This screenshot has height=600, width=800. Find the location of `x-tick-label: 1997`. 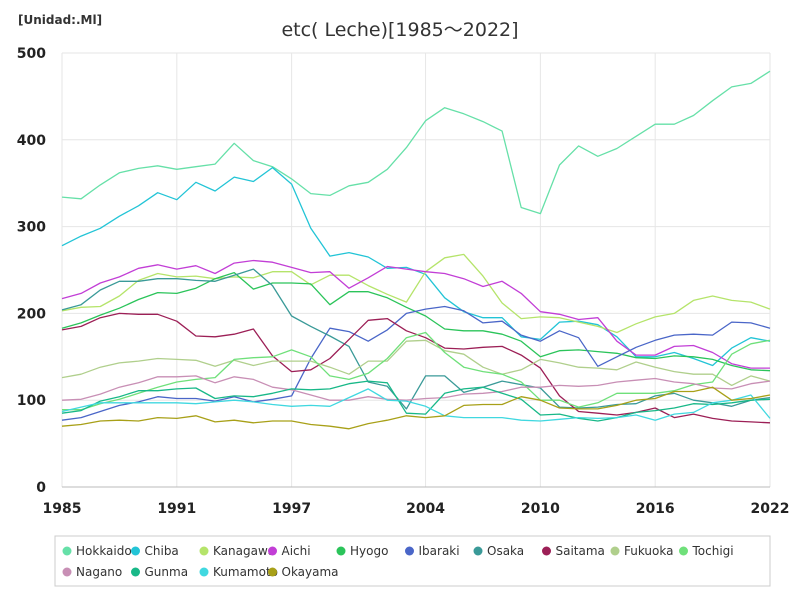

x-tick-label: 1997 is located at coordinates (291, 509).